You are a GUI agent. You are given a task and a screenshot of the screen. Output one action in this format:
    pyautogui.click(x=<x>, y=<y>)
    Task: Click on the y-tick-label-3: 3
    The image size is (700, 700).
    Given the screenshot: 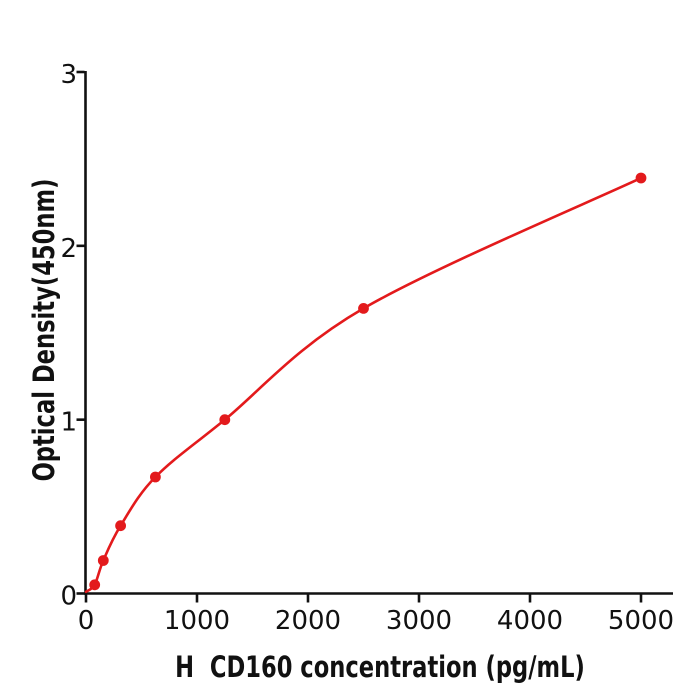 What is the action you would take?
    pyautogui.click(x=68, y=75)
    